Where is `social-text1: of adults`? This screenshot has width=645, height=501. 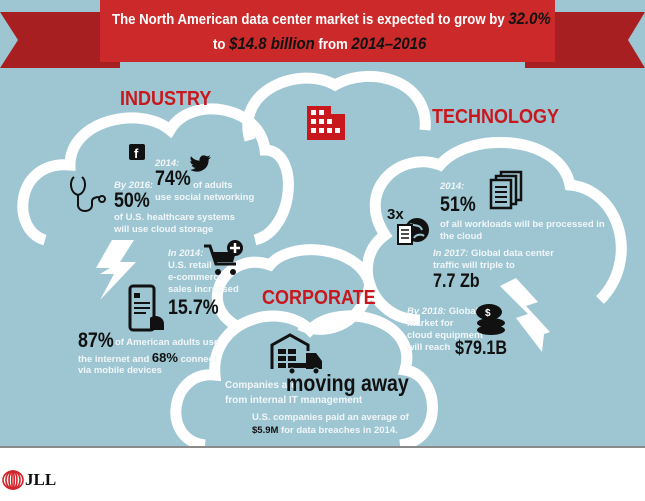 social-text1: of adults is located at coordinates (213, 185).